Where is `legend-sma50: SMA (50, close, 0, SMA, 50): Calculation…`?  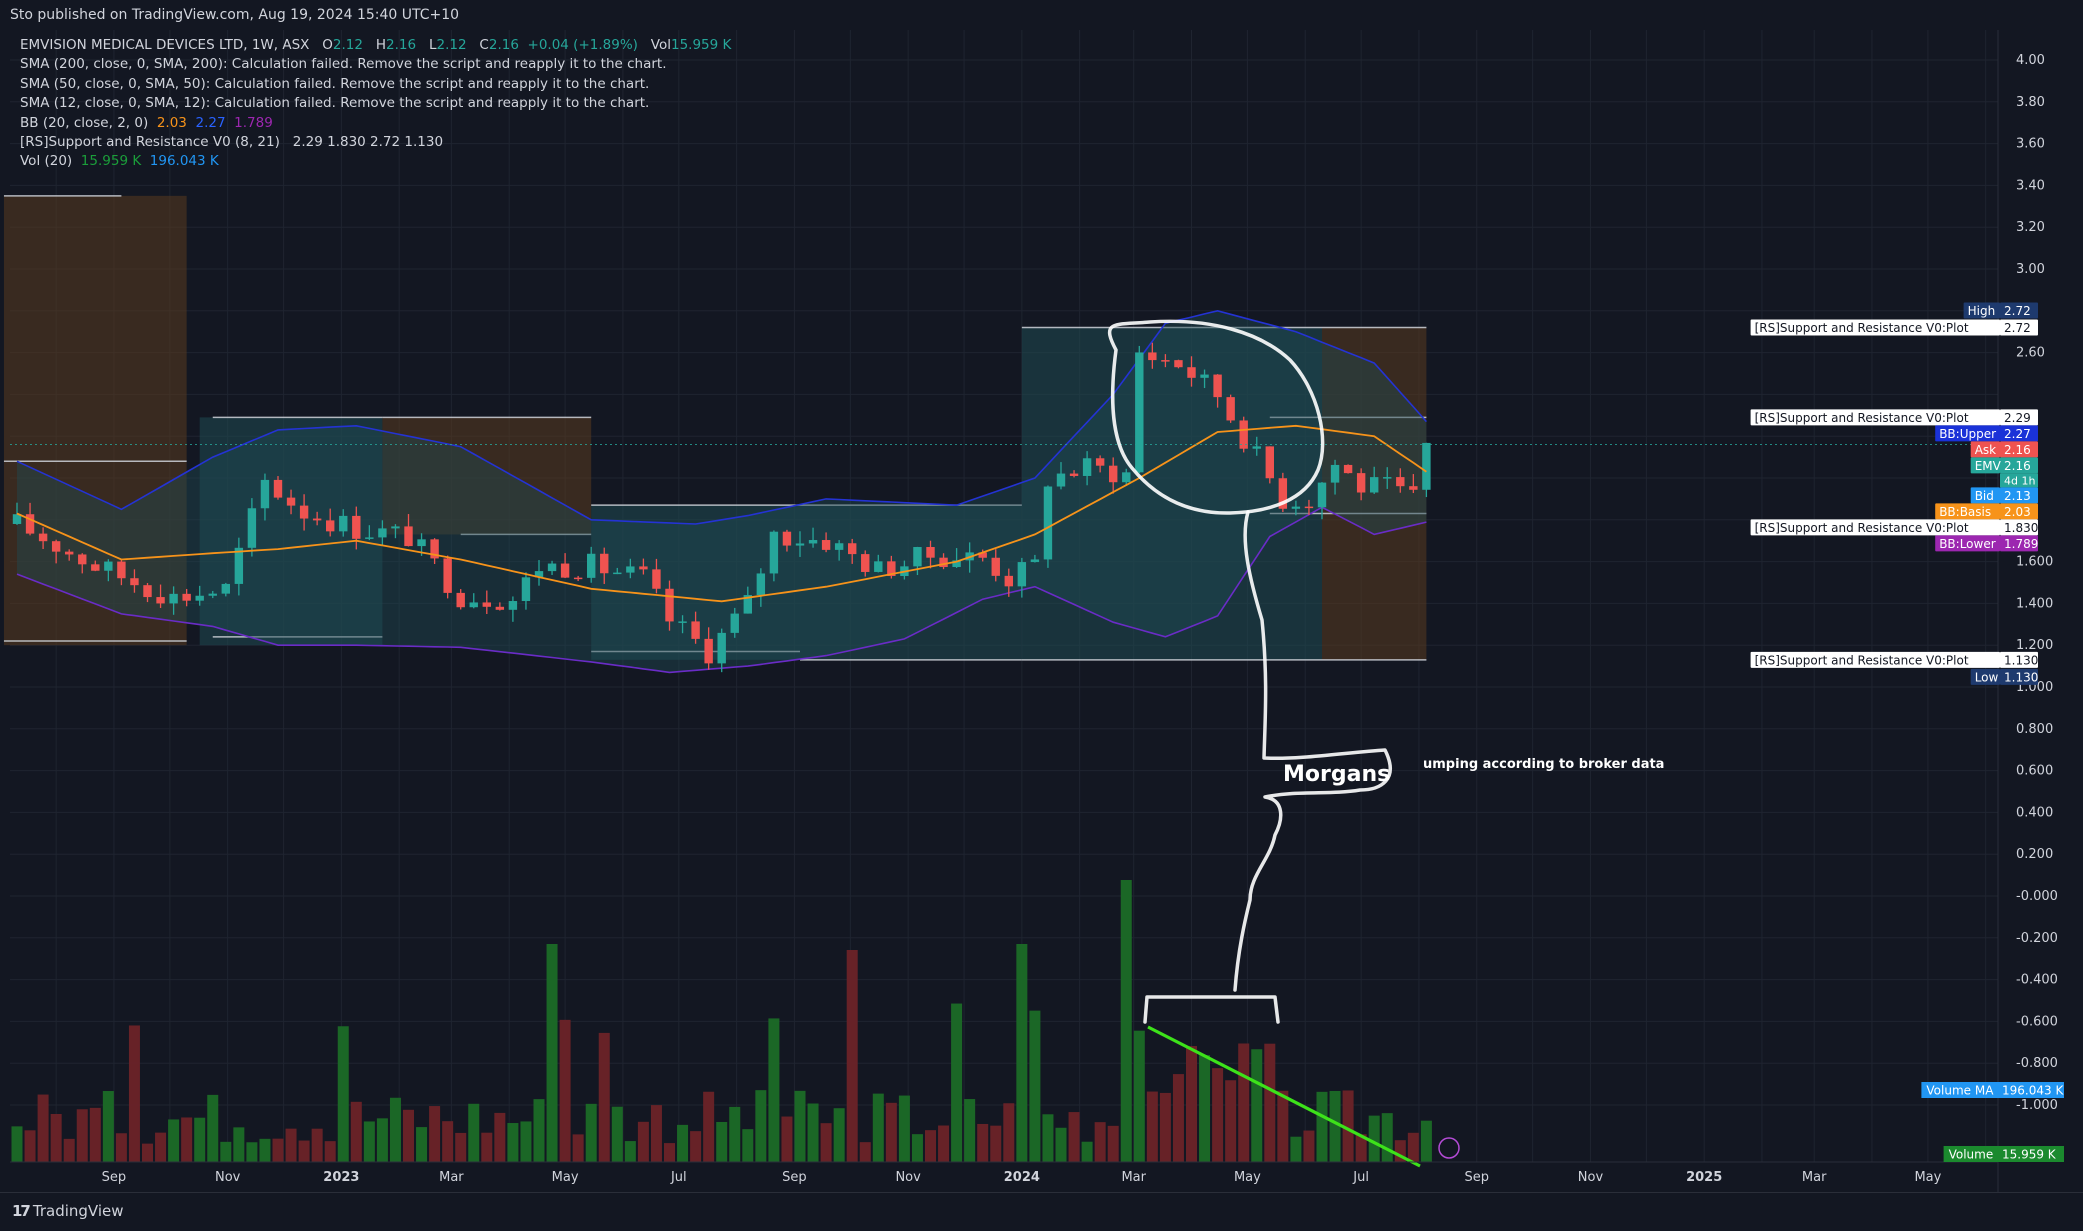 legend-sma50: SMA (50, close, 0, SMA, 50): Calculation… is located at coordinates (335, 83).